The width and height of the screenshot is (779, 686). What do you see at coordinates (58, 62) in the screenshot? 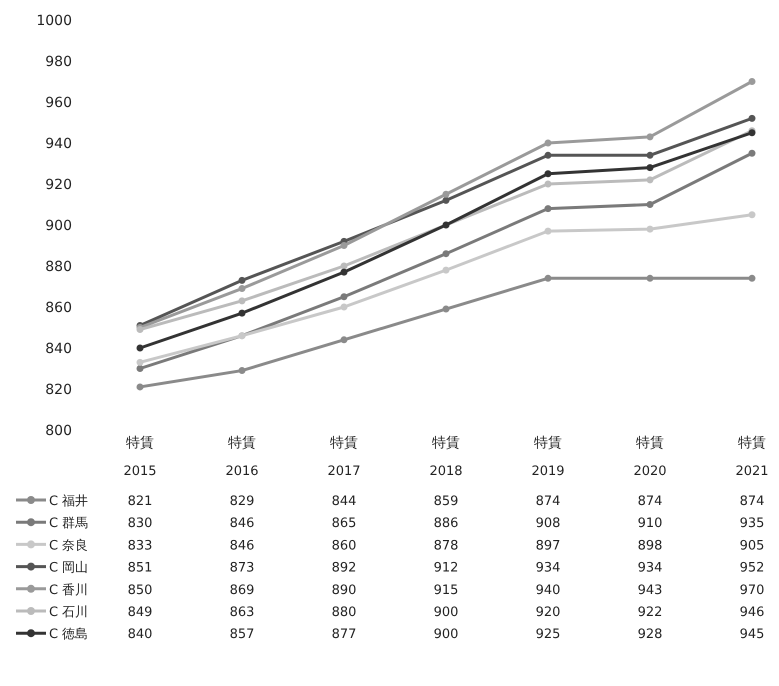
I see `y-tick-label: 980` at bounding box center [58, 62].